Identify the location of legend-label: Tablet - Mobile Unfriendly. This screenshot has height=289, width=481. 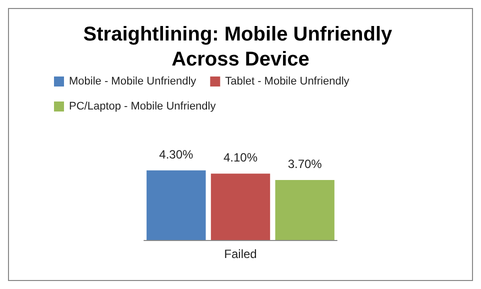
(287, 82).